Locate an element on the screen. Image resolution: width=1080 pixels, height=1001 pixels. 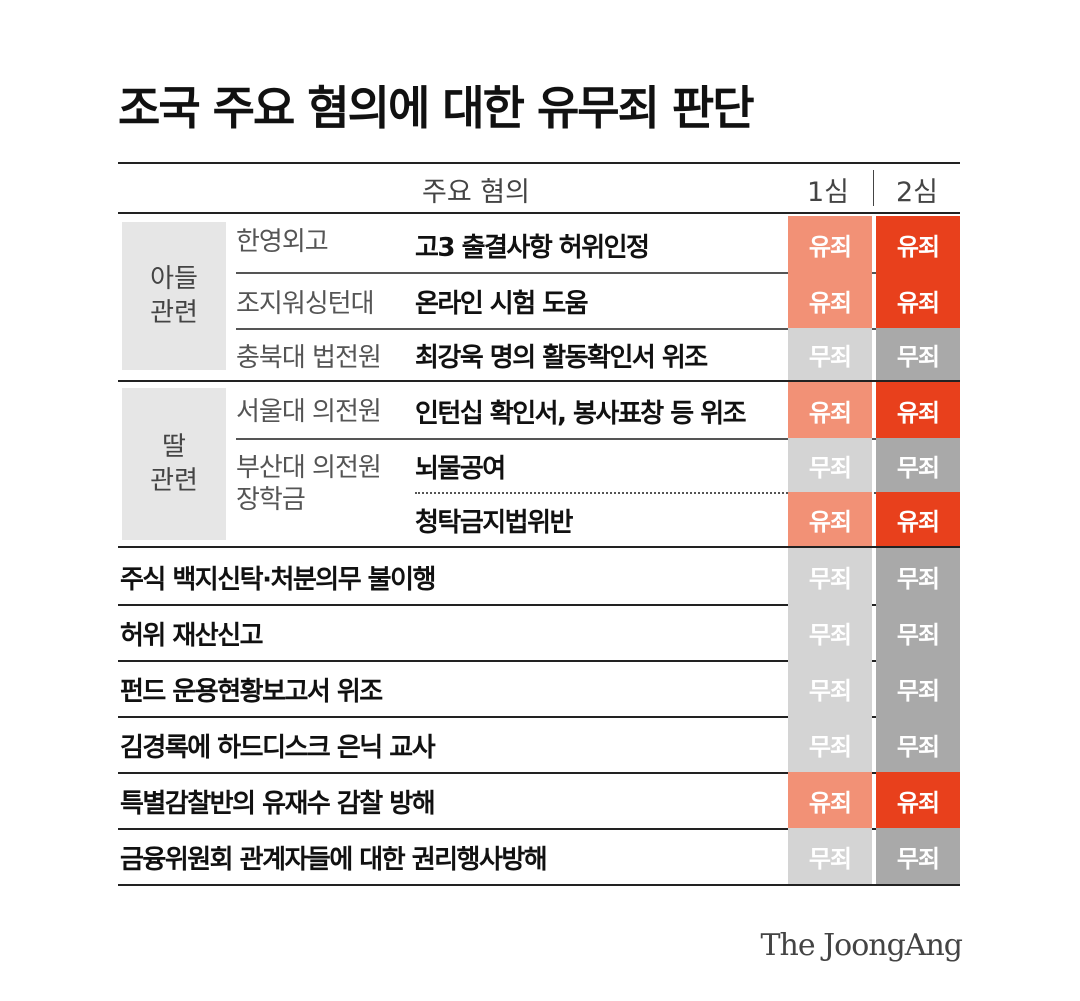
group-separator is located at coordinates (539, 381).